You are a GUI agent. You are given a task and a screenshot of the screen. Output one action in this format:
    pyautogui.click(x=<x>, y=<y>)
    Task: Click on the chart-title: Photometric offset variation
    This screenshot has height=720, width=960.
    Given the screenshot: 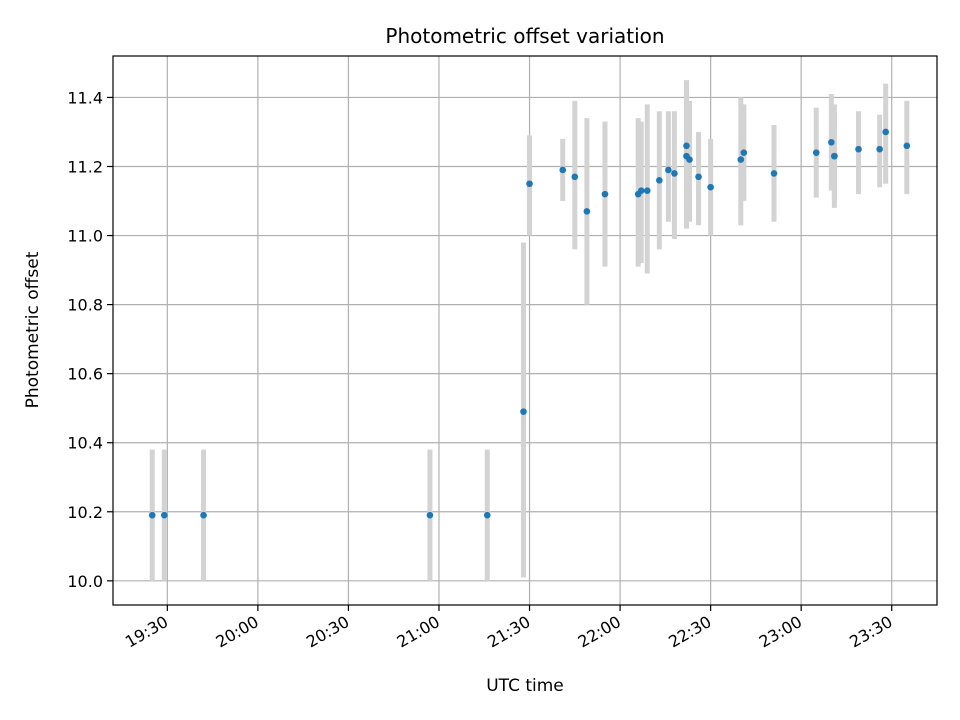 What is the action you would take?
    pyautogui.click(x=524, y=36)
    